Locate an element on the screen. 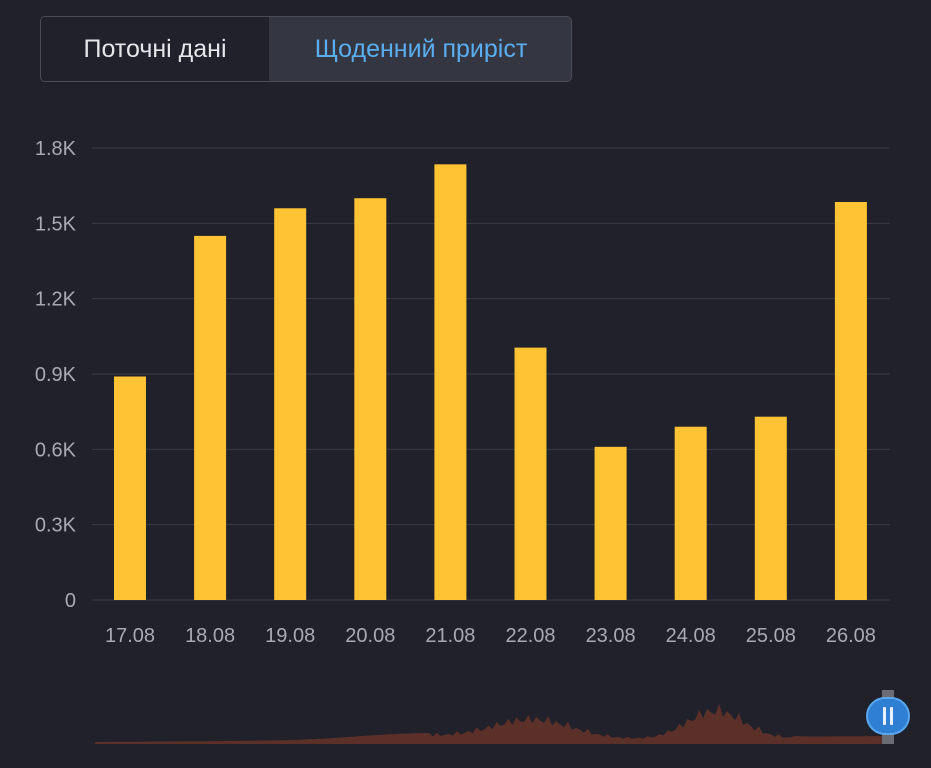  bar-21.08 is located at coordinates (450, 382).